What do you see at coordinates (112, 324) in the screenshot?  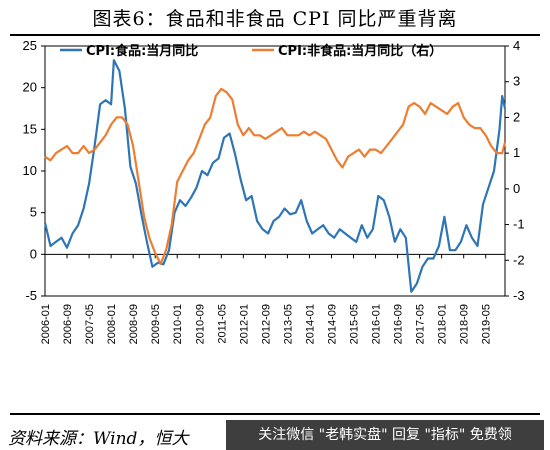 I see `x-tick-label: 2008-01` at bounding box center [112, 324].